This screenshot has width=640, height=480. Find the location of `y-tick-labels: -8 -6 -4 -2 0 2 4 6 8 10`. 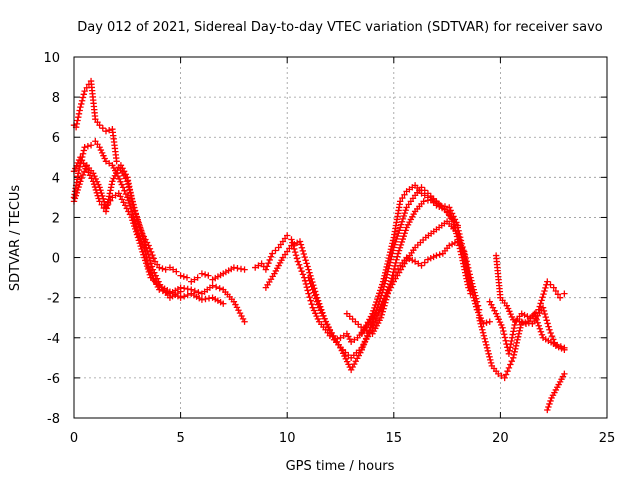

y-tick-labels: -8 -6 -4 -2 0 2 4 6 8 10 is located at coordinates (51, 239).